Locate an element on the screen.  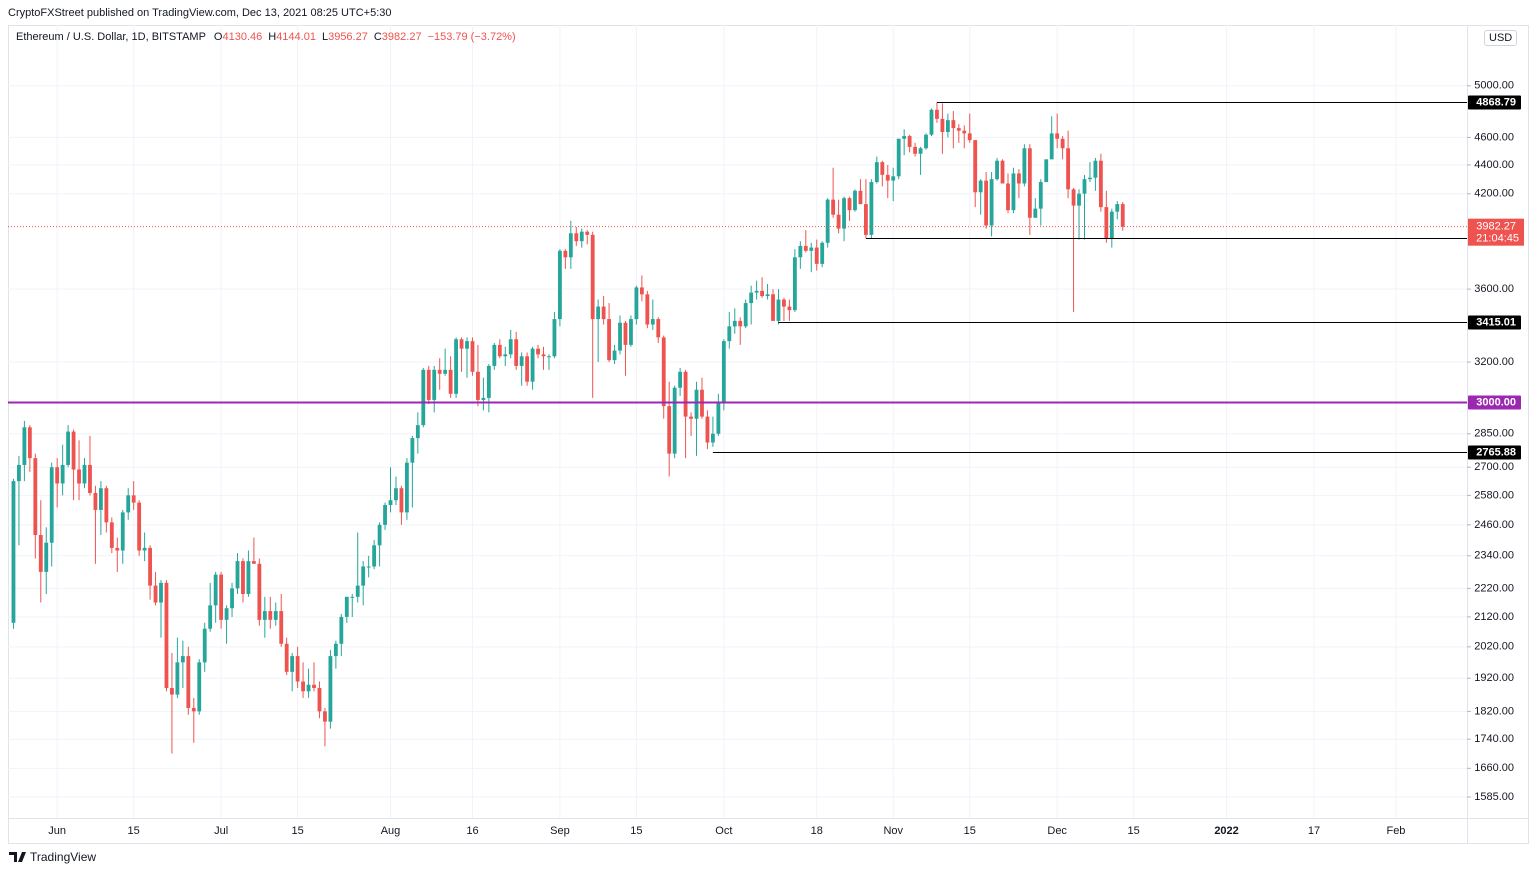
last-price-label: 3982.27 is located at coordinates (1496, 227).